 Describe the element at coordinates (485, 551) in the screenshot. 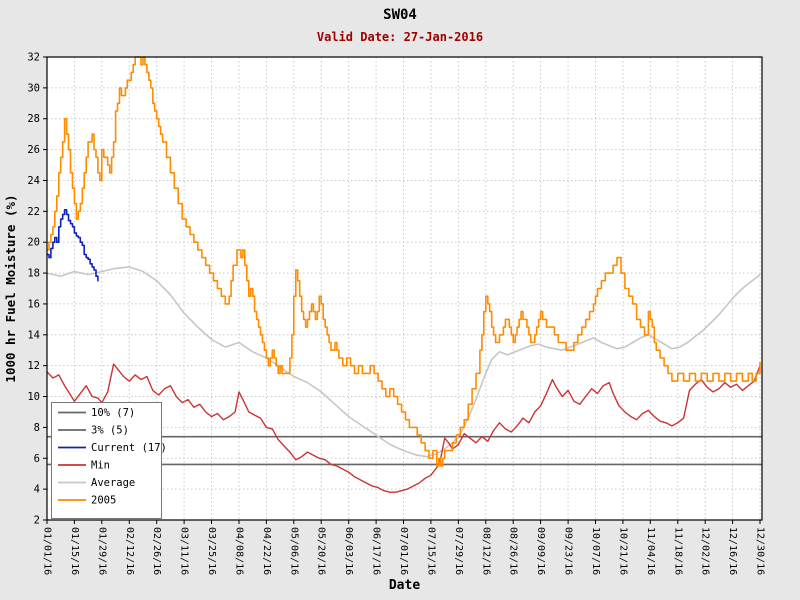

I see `x-tick-label: 08/12/16` at that location.